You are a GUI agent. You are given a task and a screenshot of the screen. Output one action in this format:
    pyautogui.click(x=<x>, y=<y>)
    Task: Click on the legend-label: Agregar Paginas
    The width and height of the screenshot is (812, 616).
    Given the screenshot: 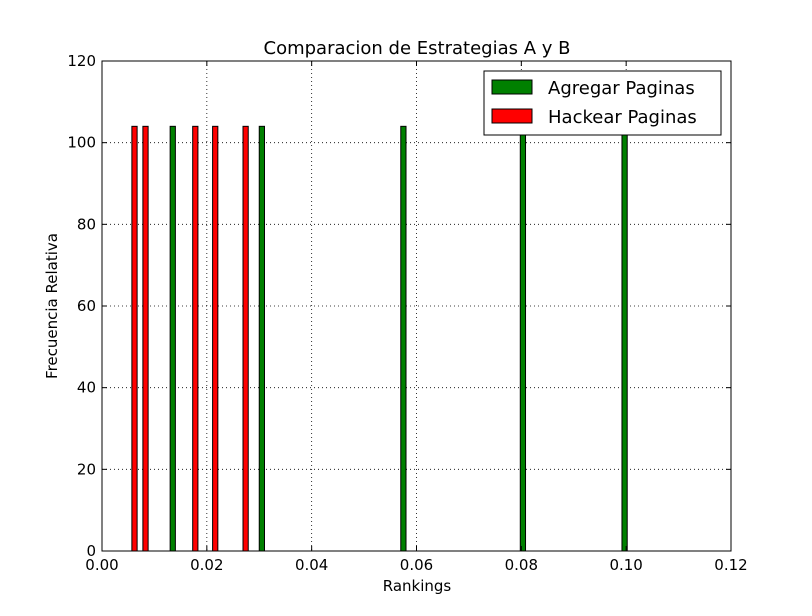 What is the action you would take?
    pyautogui.click(x=621, y=88)
    